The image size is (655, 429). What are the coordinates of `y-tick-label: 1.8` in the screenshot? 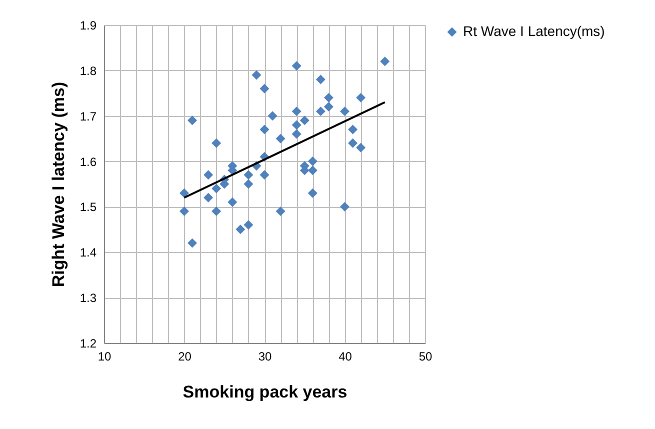 It's located at (88, 71).